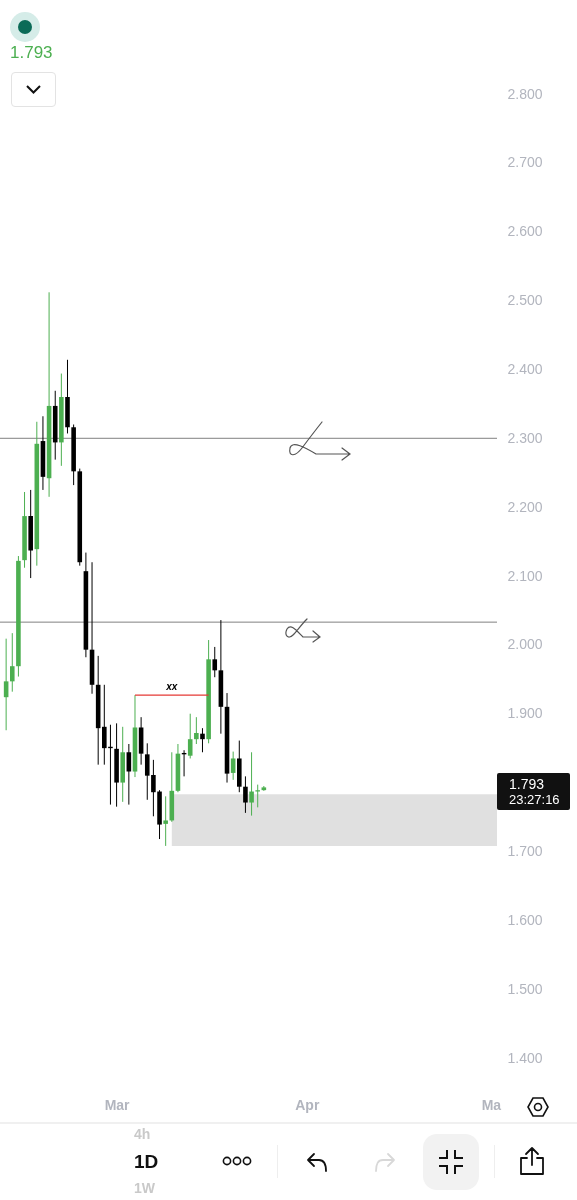  I want to click on y-tick-label: 1.400, so click(525, 1057).